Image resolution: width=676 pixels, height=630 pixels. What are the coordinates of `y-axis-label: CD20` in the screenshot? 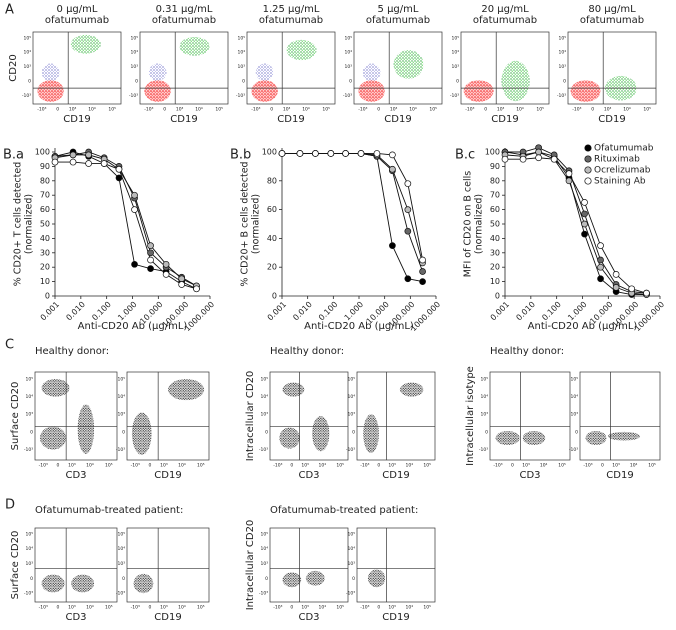 It's located at (13, 67).